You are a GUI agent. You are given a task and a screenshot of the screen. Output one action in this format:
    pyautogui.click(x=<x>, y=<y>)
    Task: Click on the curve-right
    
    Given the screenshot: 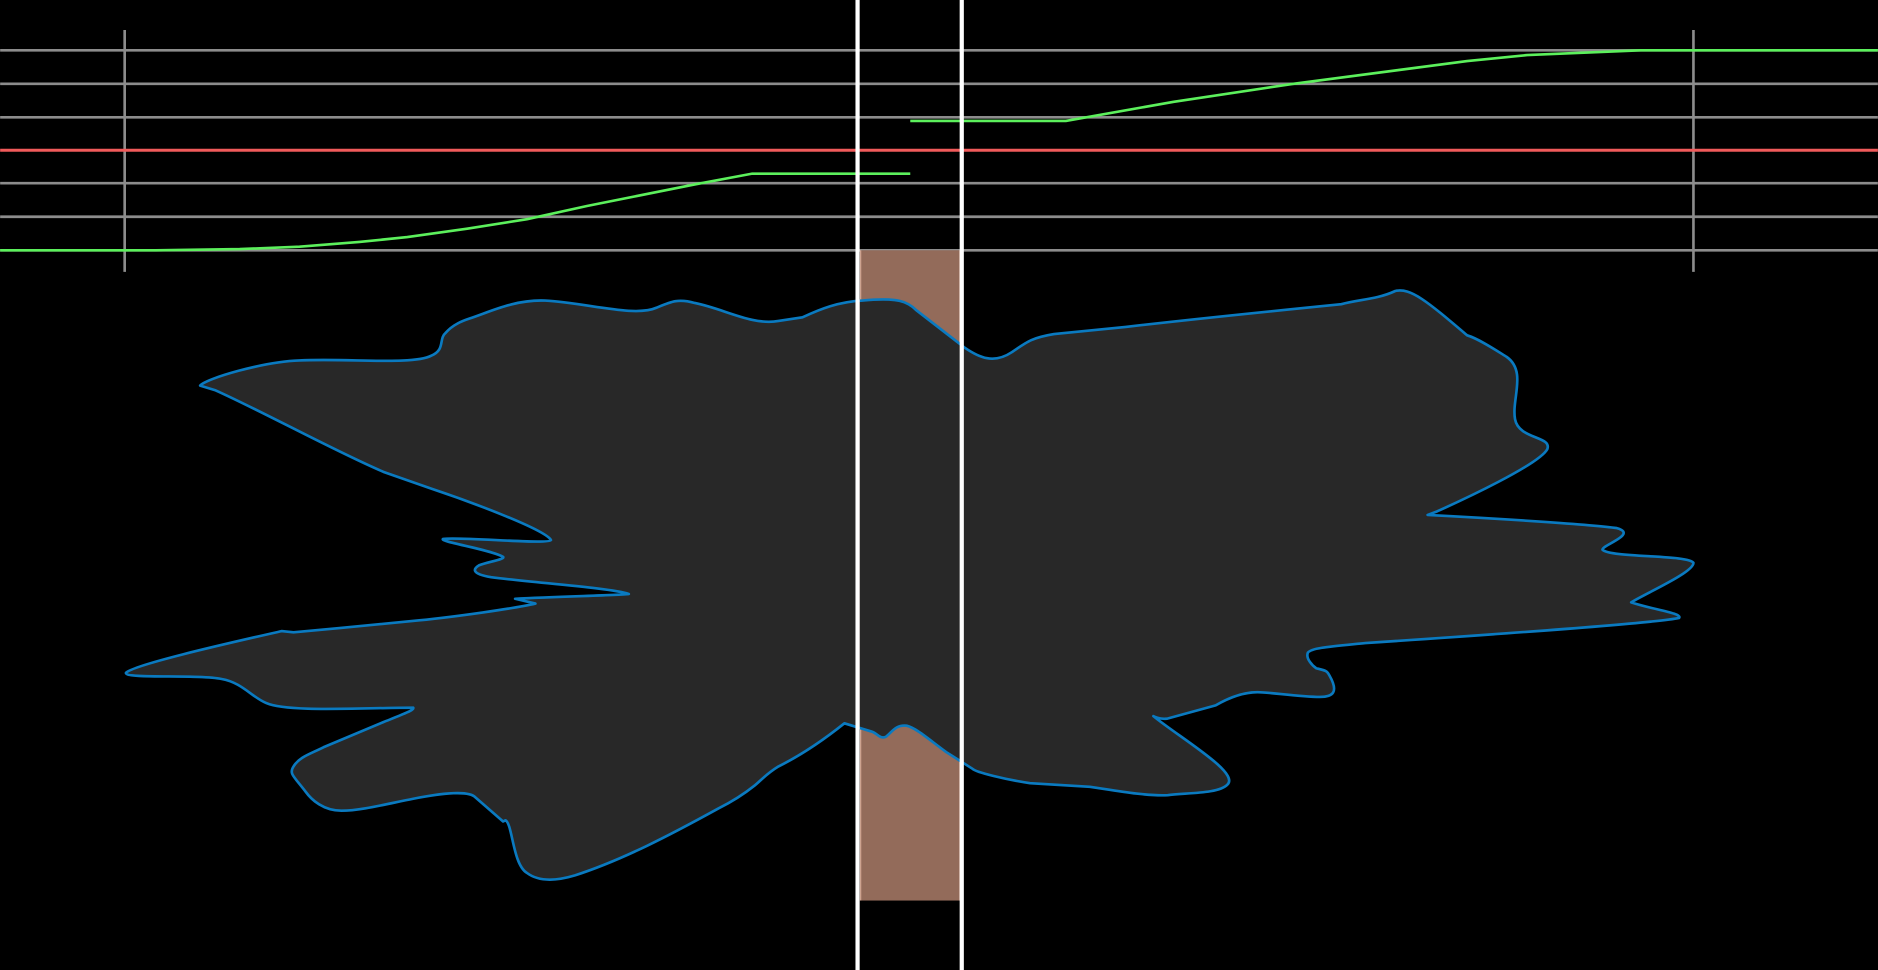 What is the action you would take?
    pyautogui.click(x=1394, y=85)
    